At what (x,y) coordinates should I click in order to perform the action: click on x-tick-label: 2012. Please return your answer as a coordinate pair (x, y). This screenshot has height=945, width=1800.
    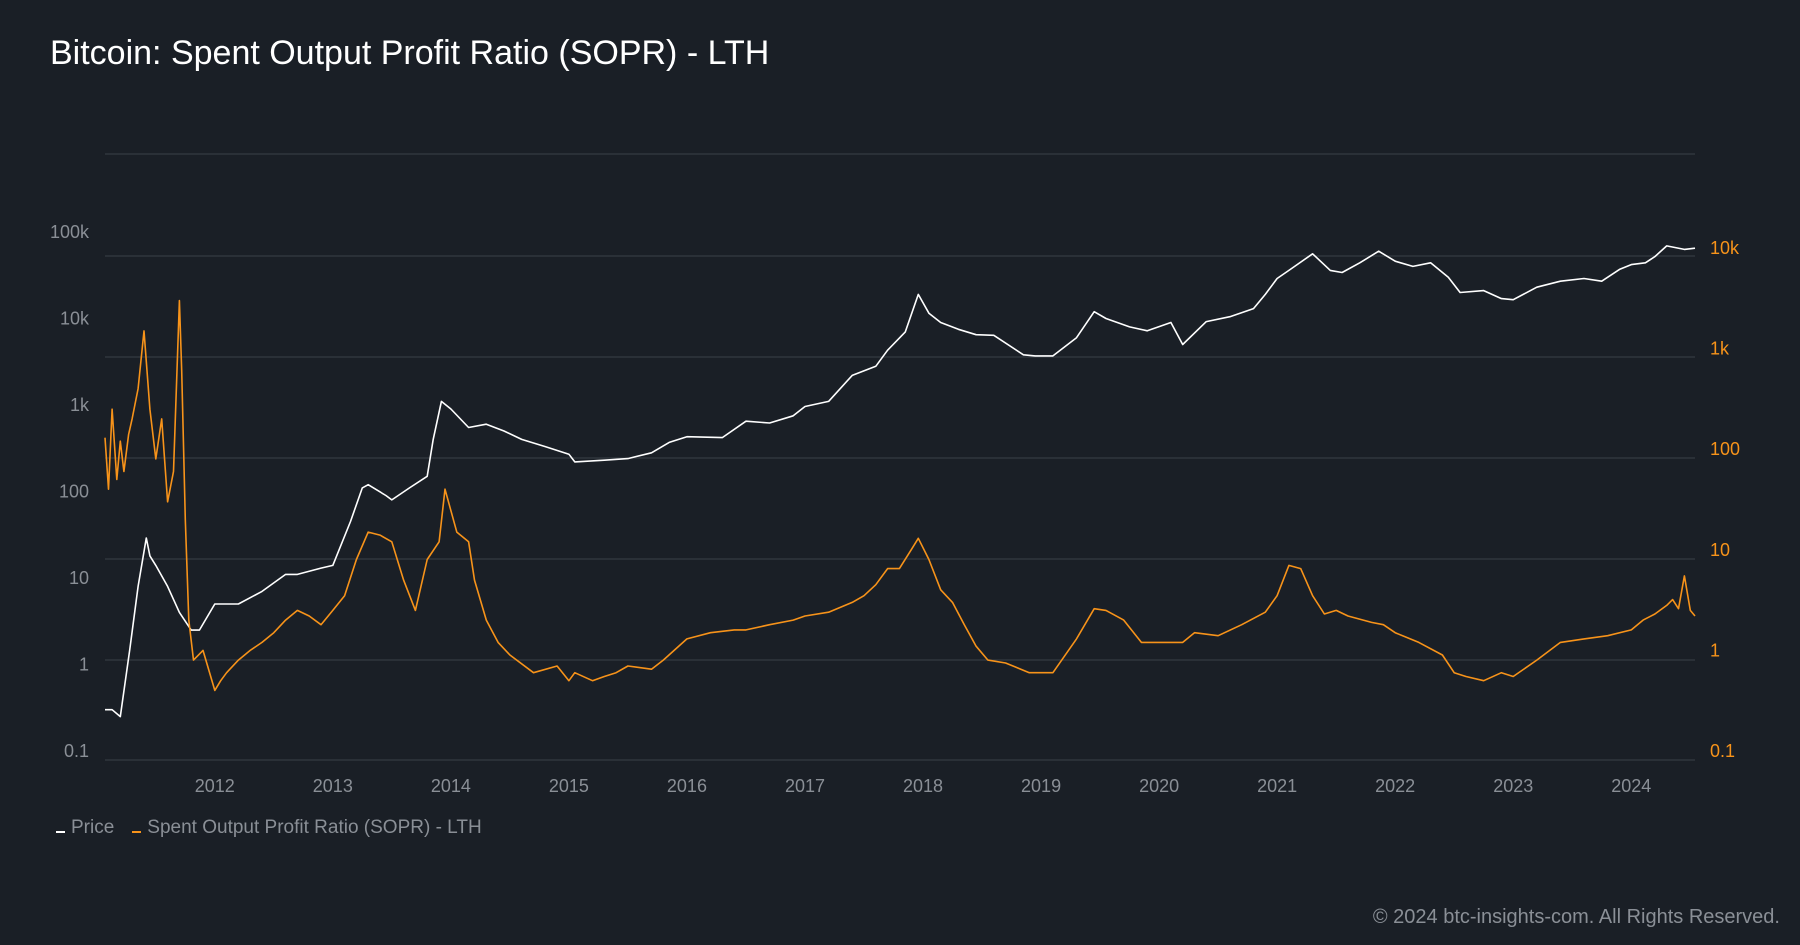
    Looking at the image, I should click on (215, 786).